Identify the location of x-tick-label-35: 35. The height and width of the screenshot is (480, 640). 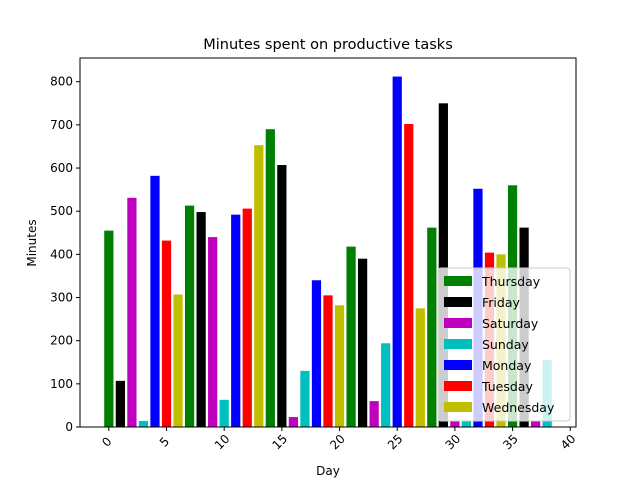
(510, 442).